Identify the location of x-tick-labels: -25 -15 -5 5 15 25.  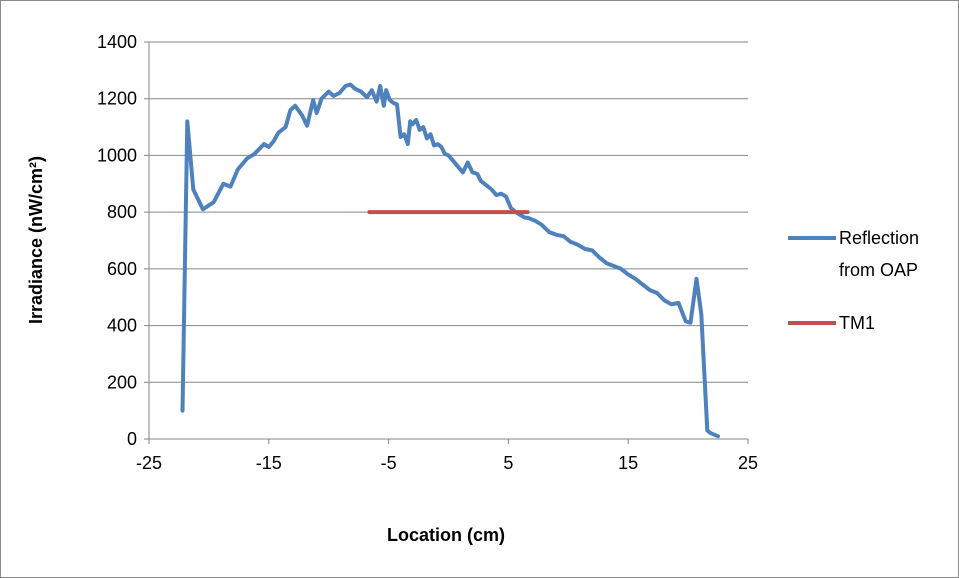
(447, 463).